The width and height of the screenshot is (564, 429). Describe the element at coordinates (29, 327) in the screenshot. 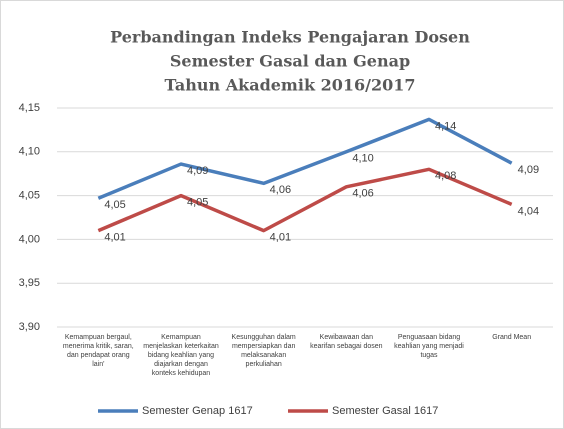

I see `y-tick-label: 3,90` at that location.